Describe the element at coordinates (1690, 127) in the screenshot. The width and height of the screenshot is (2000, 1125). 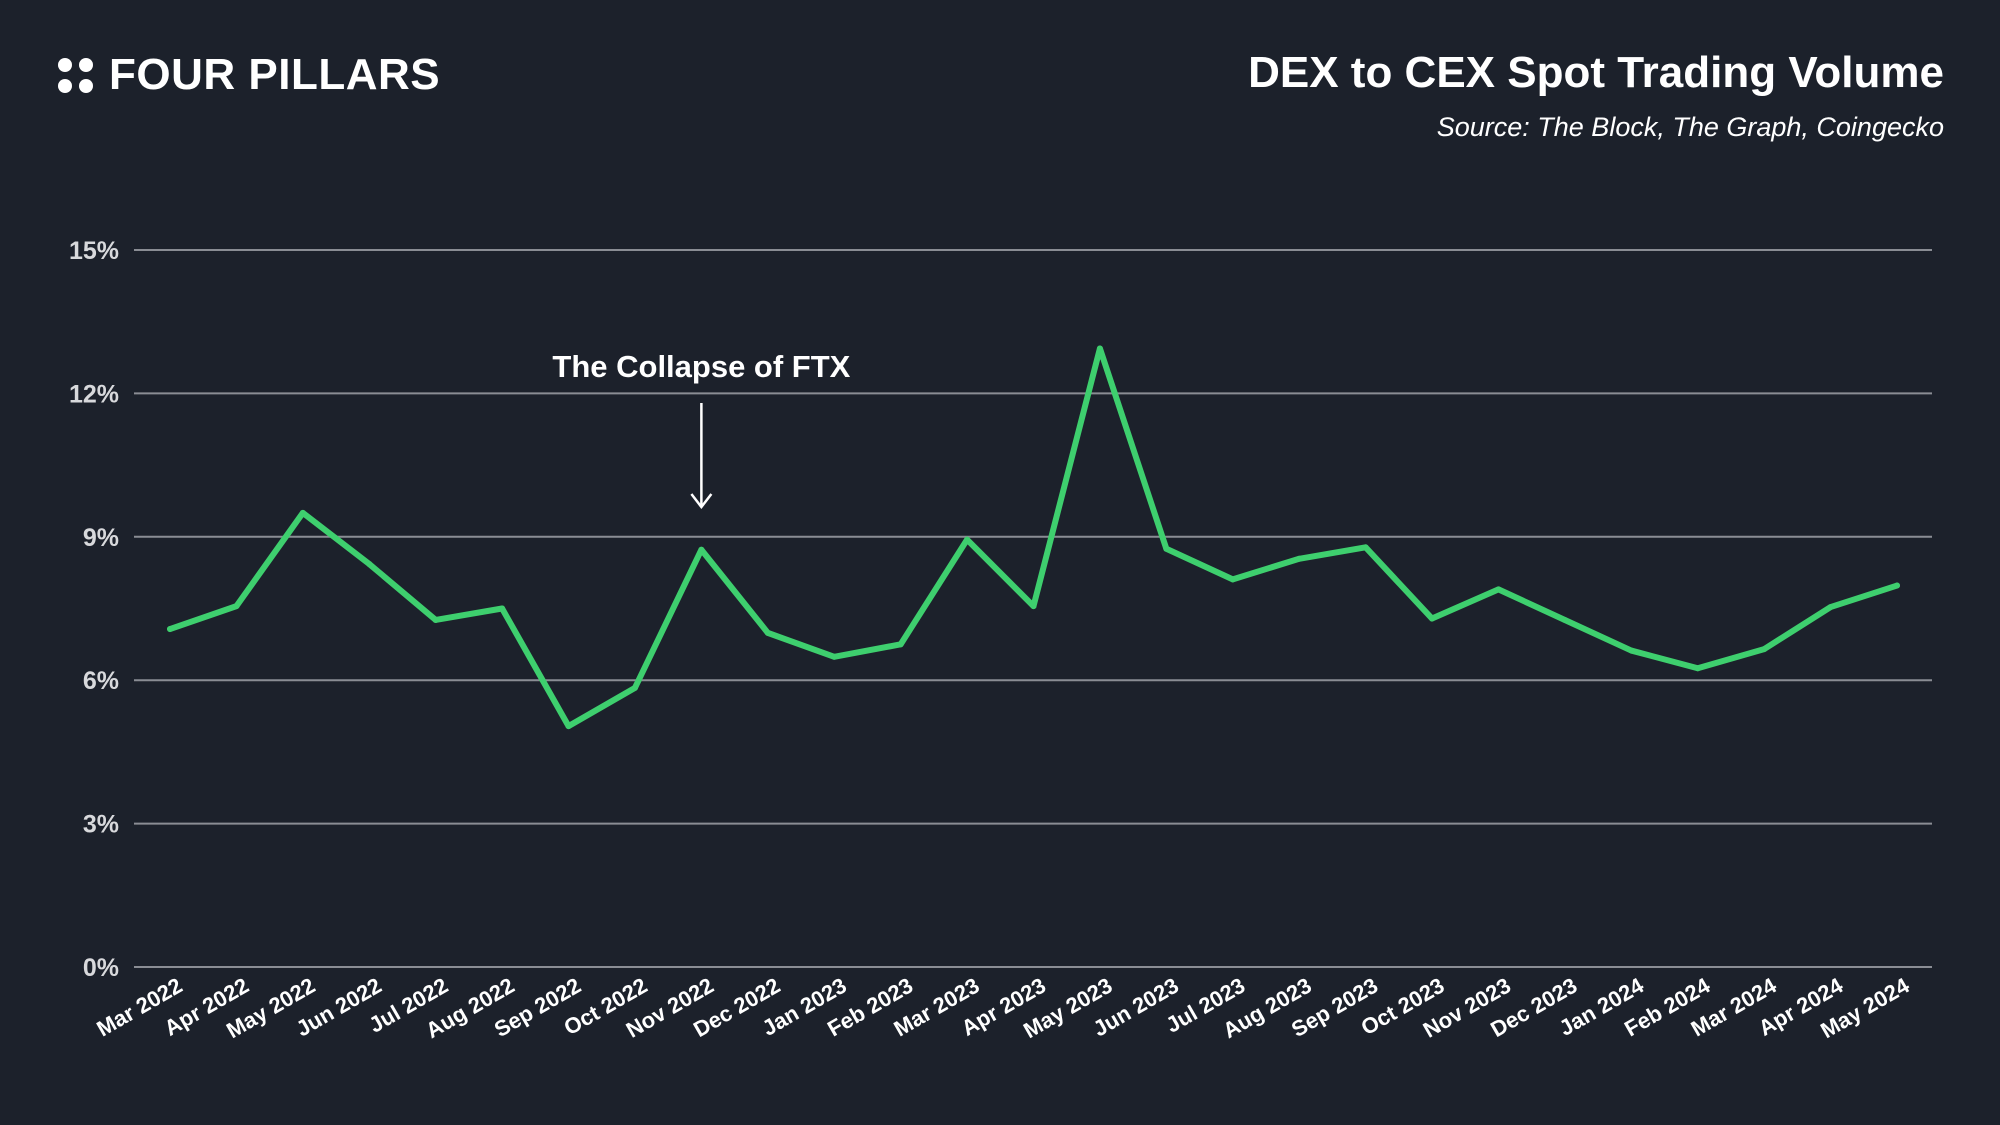
I see `chart-source: Source: The Block, The Graph, Coingecko` at that location.